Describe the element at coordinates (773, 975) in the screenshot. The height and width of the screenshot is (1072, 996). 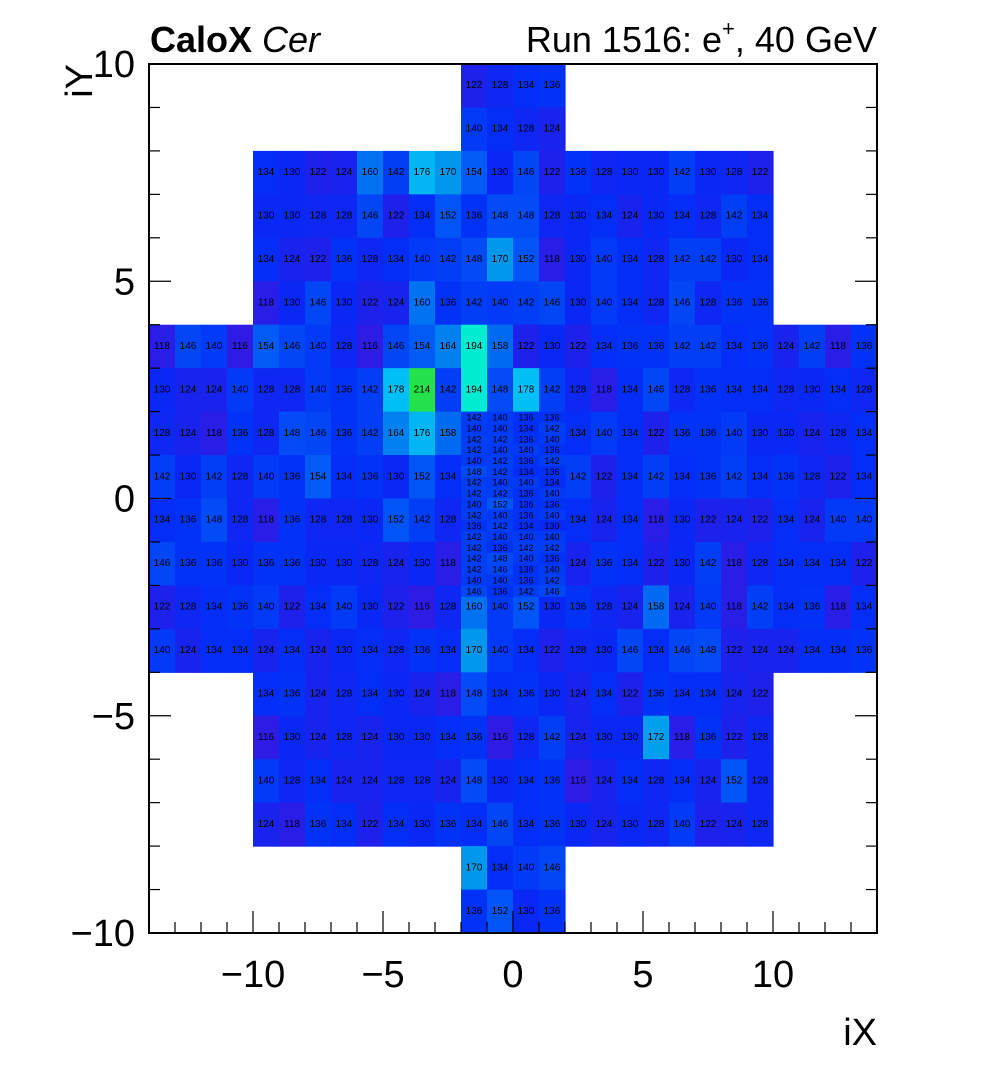
I see `x-tick-label-10: 10` at that location.